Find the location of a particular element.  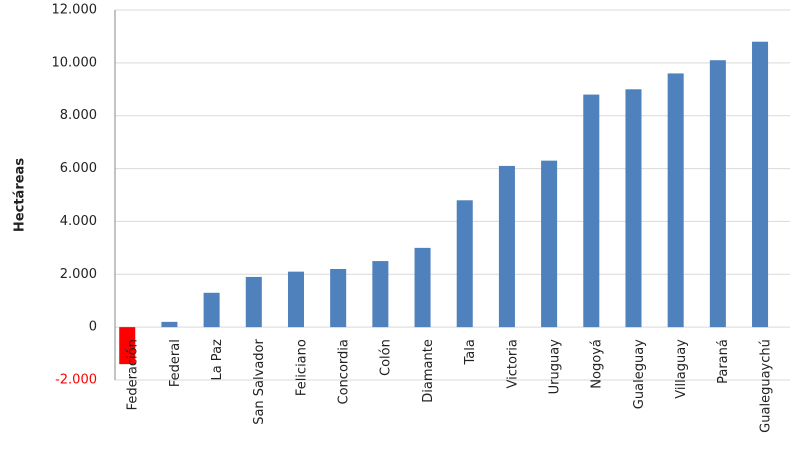

x-tick-label: Concordia is located at coordinates (344, 371).